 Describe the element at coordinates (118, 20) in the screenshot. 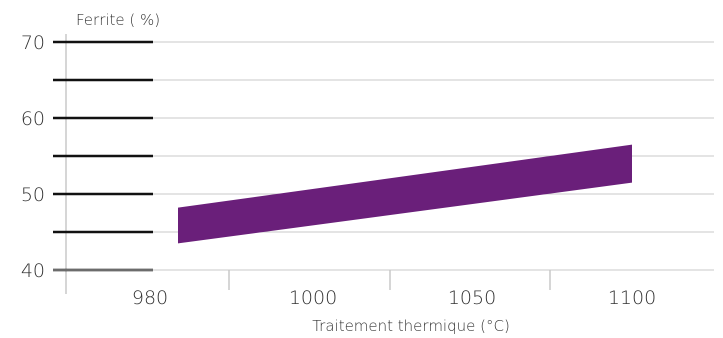

I see `y-axis-title: Ferrite ( %)` at that location.